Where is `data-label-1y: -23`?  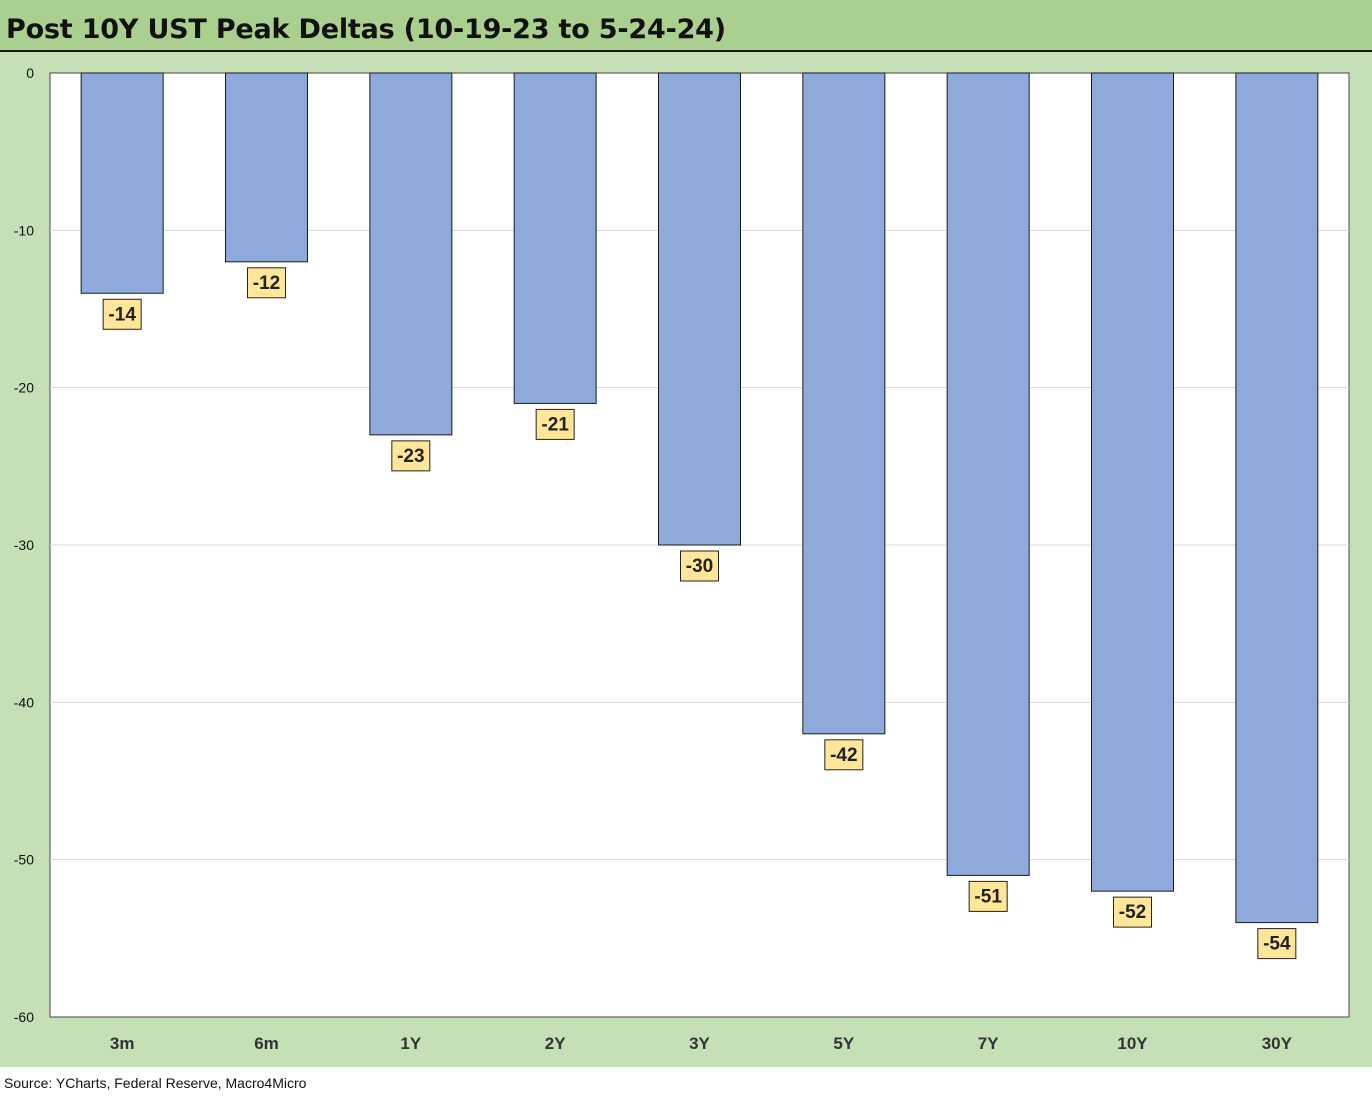 data-label-1y: -23 is located at coordinates (411, 456).